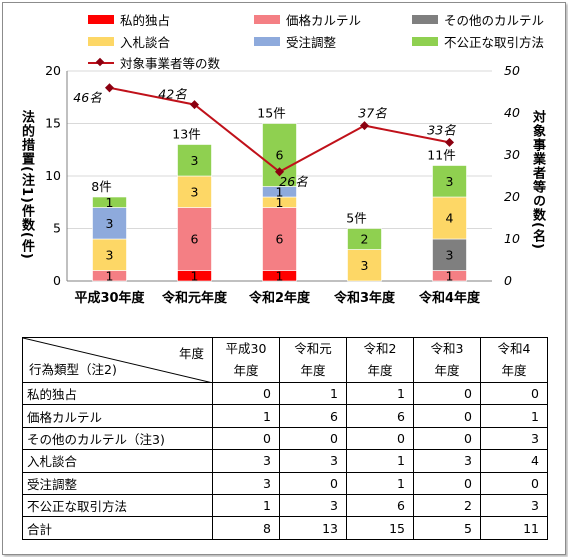 This screenshot has width=568, height=557. What do you see at coordinates (101, 62) in the screenshot?
I see `legend-line-marker-icon` at bounding box center [101, 62].